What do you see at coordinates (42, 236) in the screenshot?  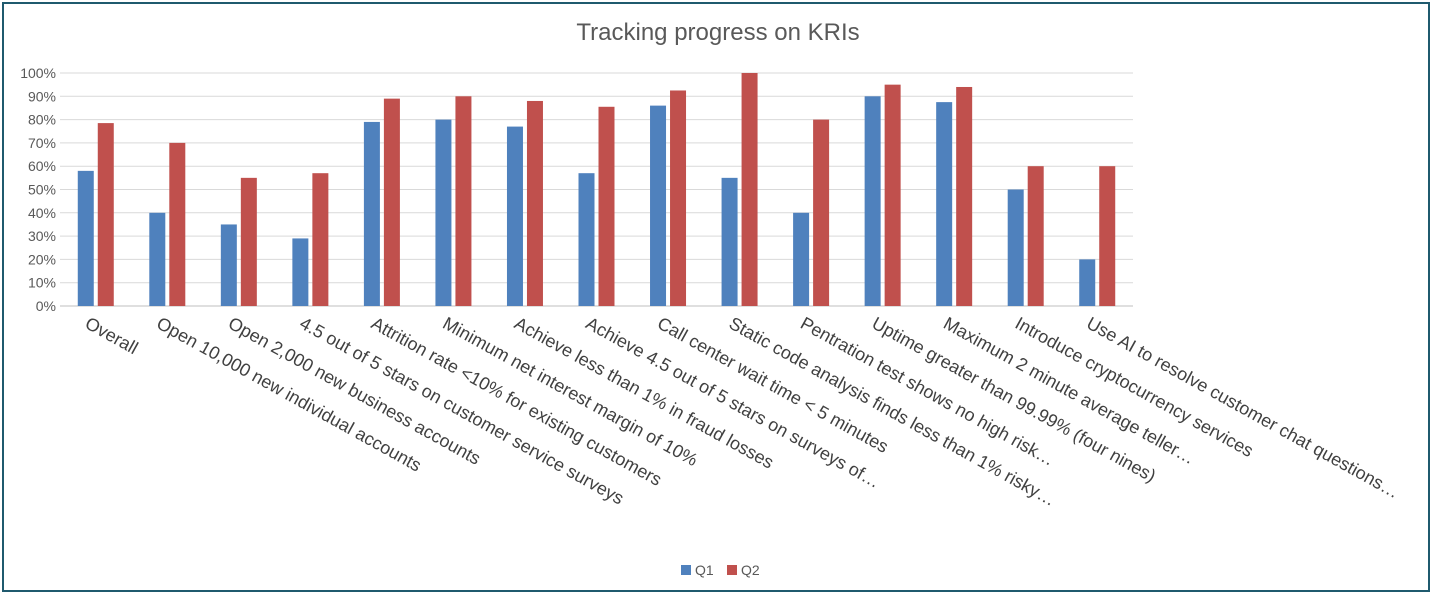 I see `y-tick-label: 30%` at bounding box center [42, 236].